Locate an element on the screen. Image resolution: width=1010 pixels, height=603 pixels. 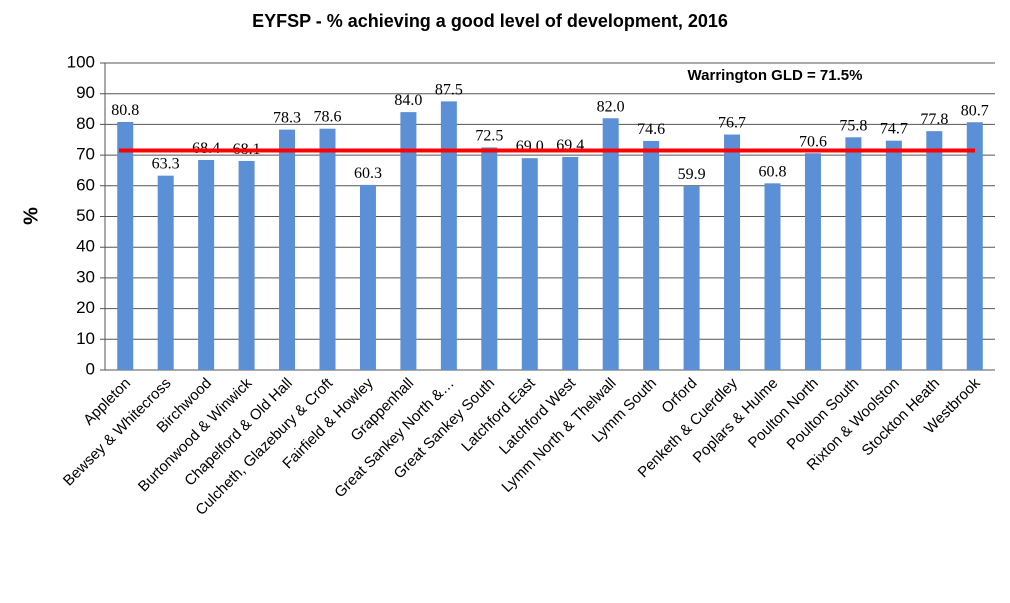
value-label: 78.6 is located at coordinates (328, 117).